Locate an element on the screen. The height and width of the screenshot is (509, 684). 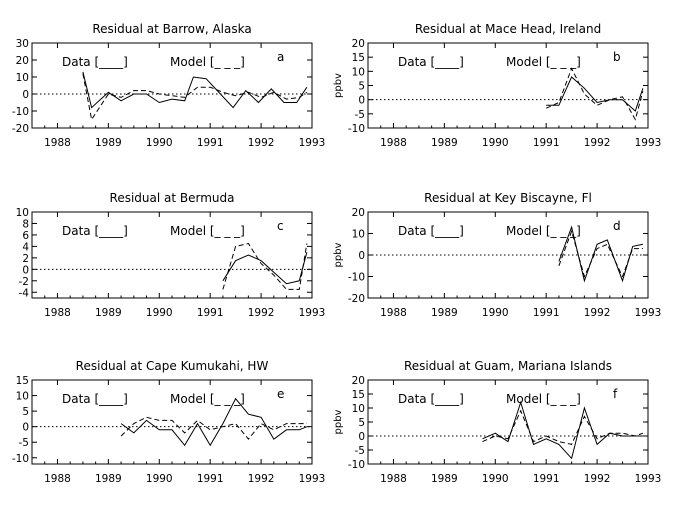
y-tick-label: -2 is located at coordinates (24, 282).